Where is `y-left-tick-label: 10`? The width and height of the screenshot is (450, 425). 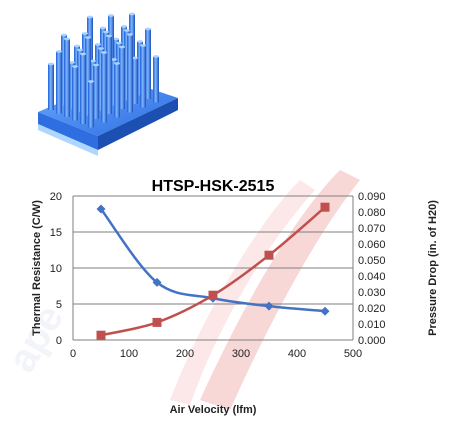 y-left-tick-label: 10 is located at coordinates (56, 269).